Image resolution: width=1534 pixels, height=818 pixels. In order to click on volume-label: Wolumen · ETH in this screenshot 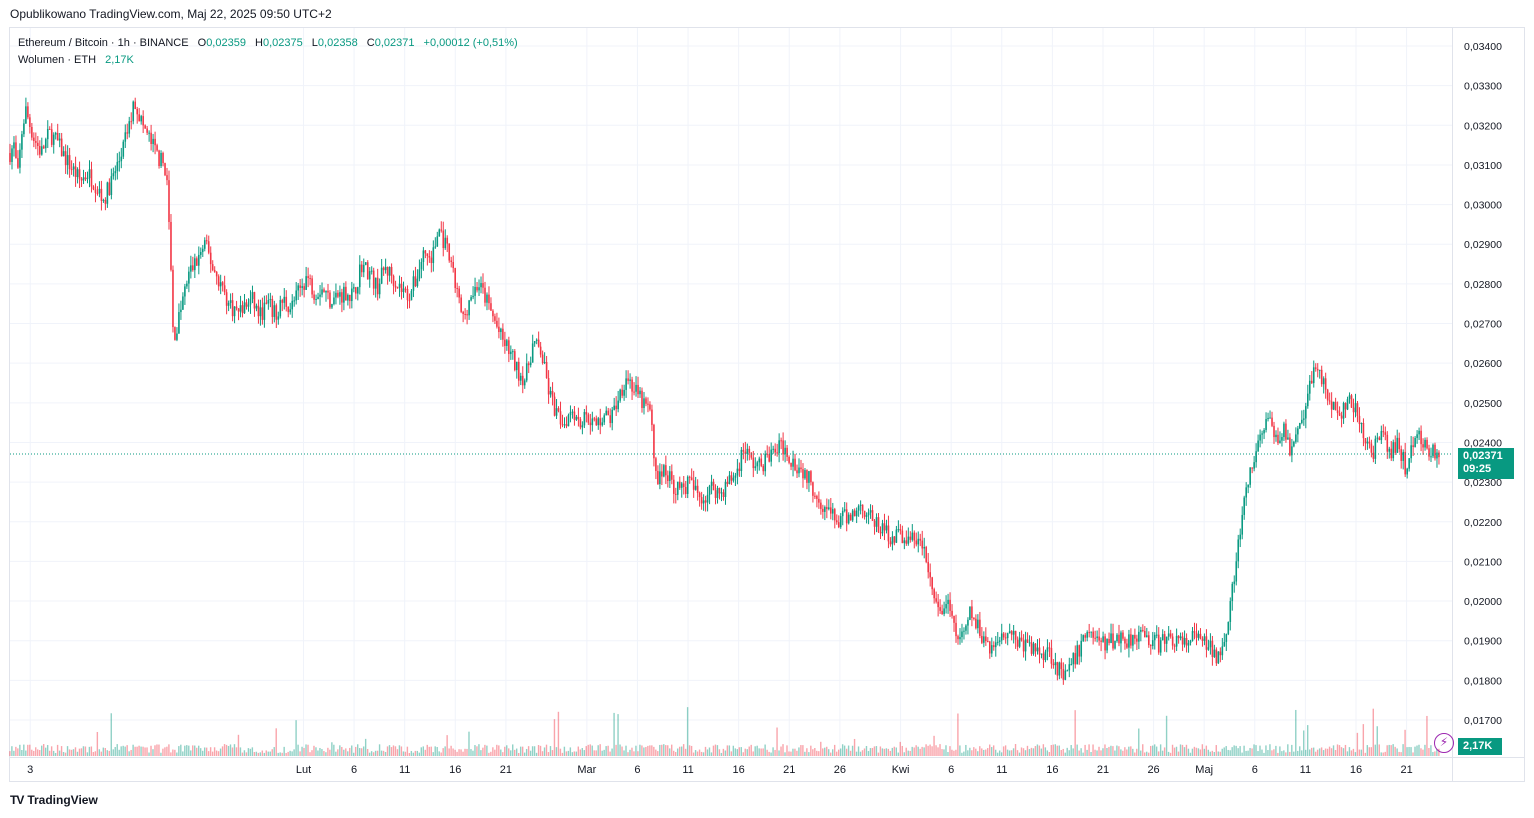, I will do `click(57, 60)`.